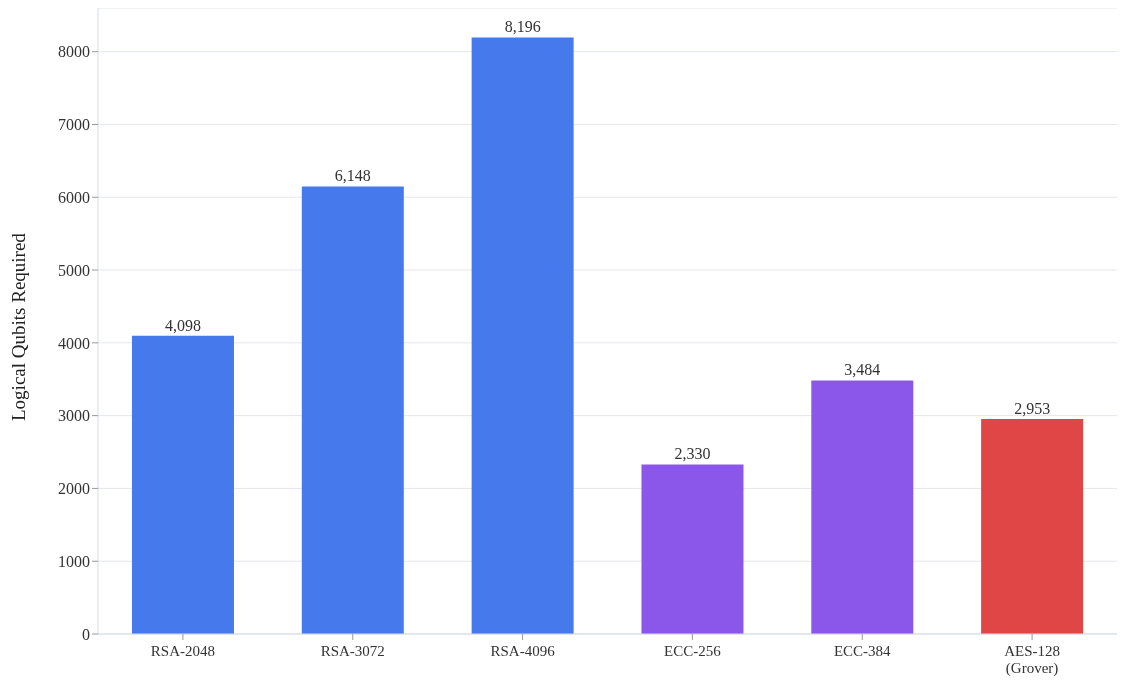  What do you see at coordinates (74, 125) in the screenshot?
I see `y-tick-label: 7000` at bounding box center [74, 125].